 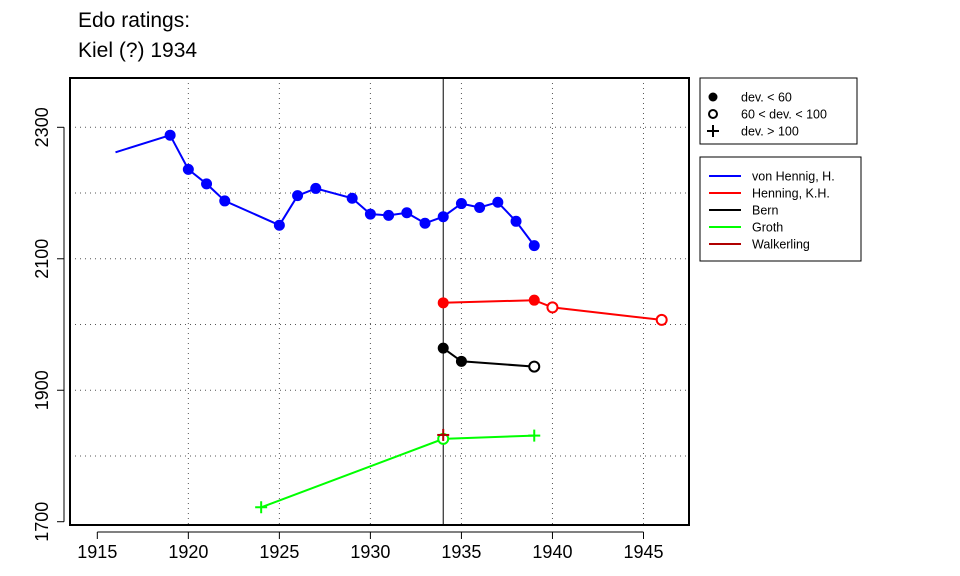 I want to click on x-tick-label: 1940, so click(x=552, y=552).